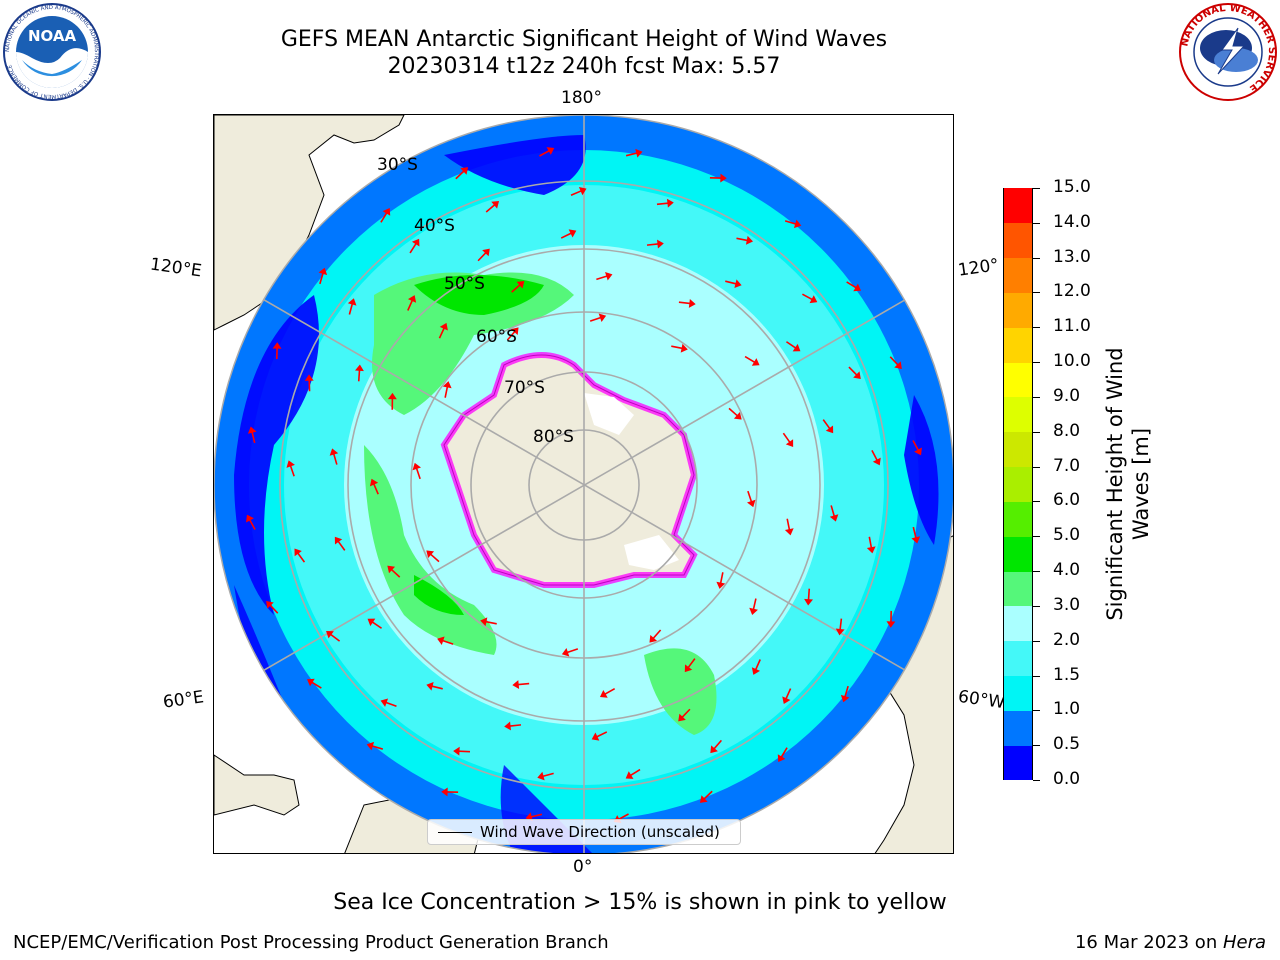 The image size is (1280, 960). I want to click on colorbar-tick-label: 2.0, so click(1067, 639).